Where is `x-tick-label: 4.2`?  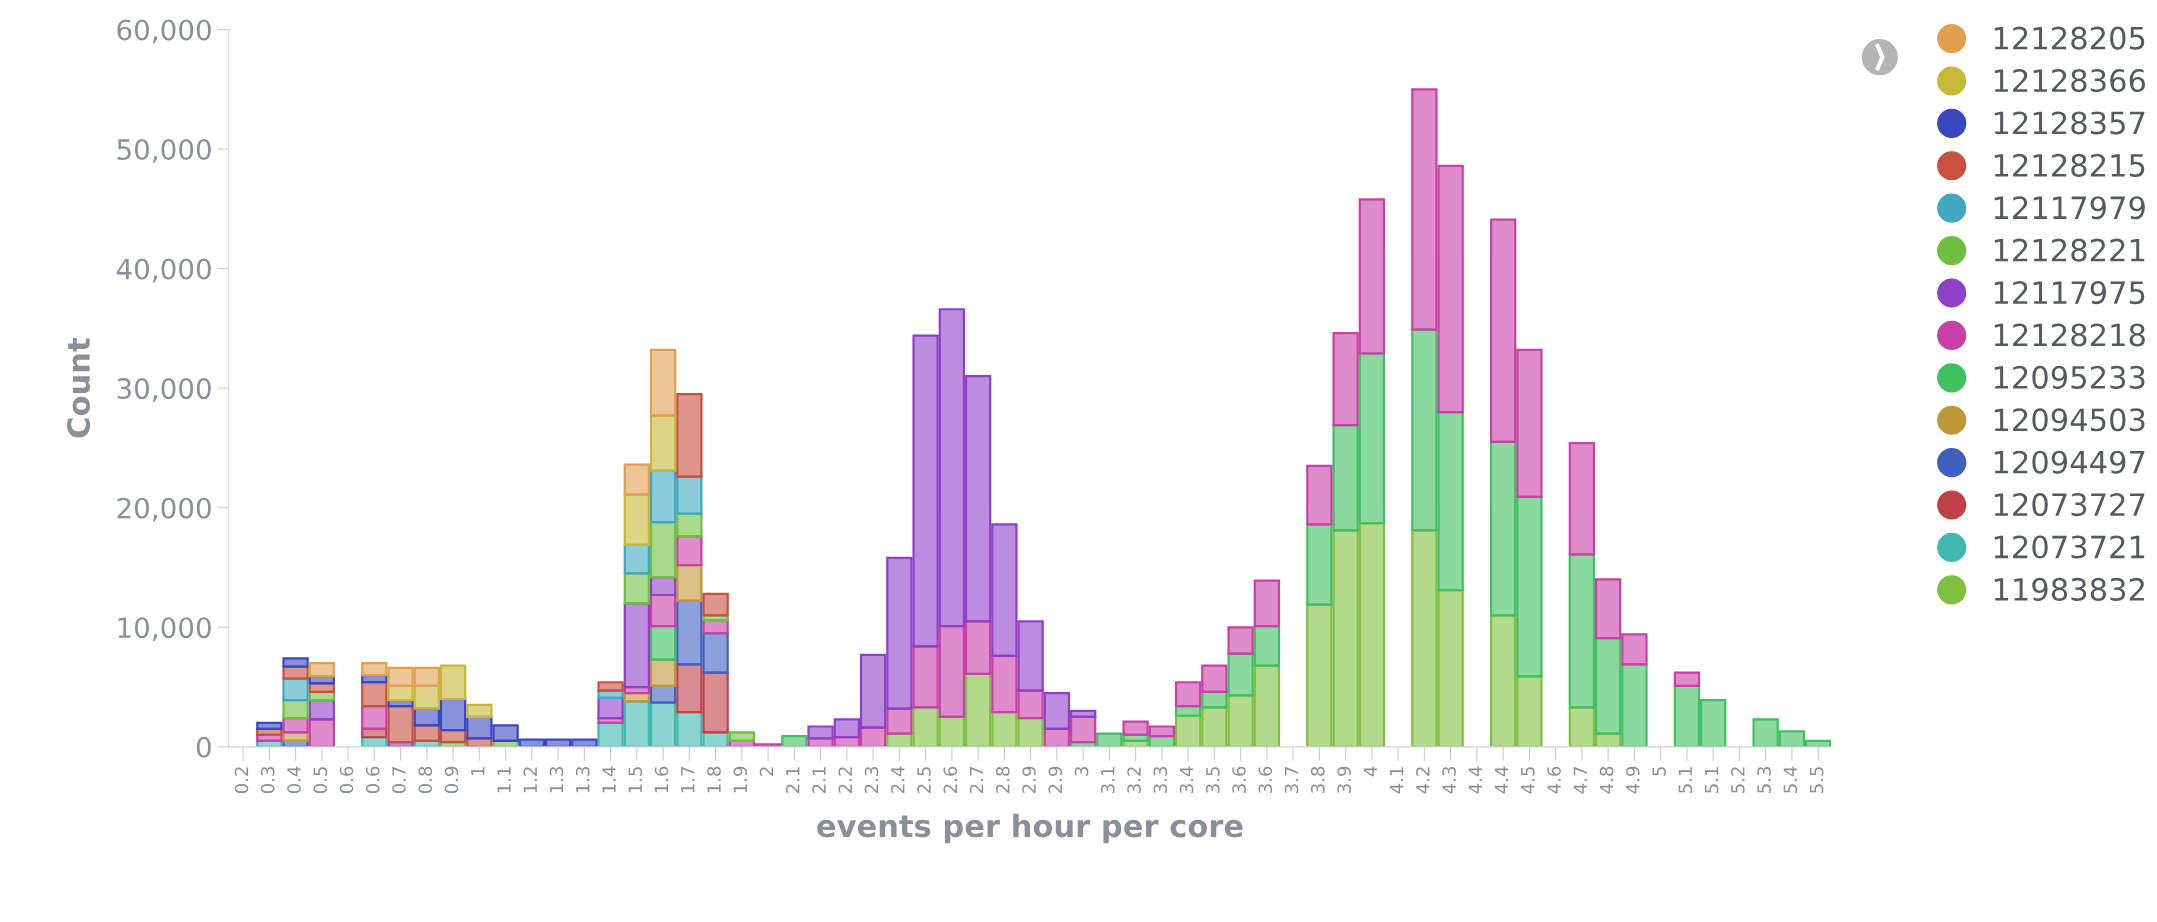 x-tick-label: 4.2 is located at coordinates (1422, 780).